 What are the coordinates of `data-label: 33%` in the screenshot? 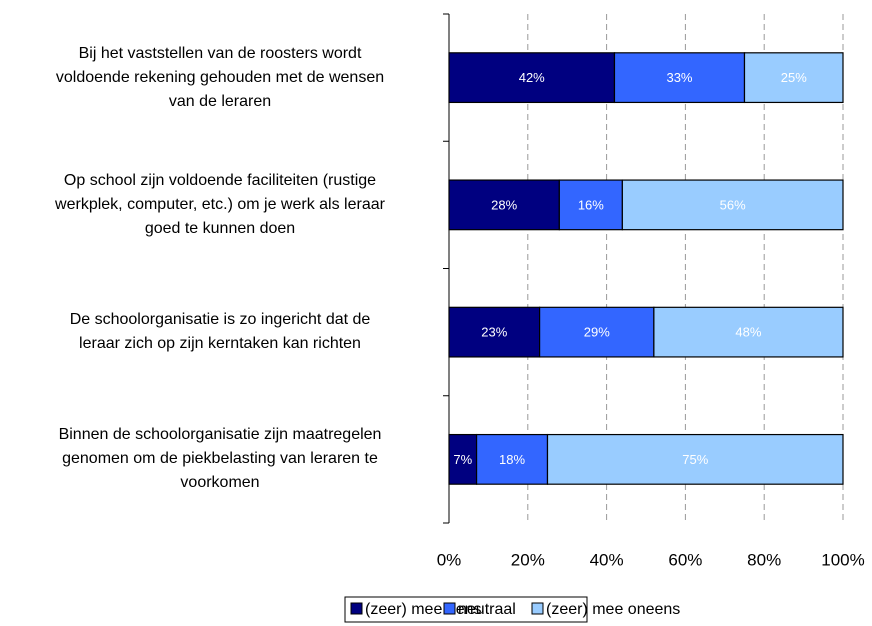 It's located at (679, 77).